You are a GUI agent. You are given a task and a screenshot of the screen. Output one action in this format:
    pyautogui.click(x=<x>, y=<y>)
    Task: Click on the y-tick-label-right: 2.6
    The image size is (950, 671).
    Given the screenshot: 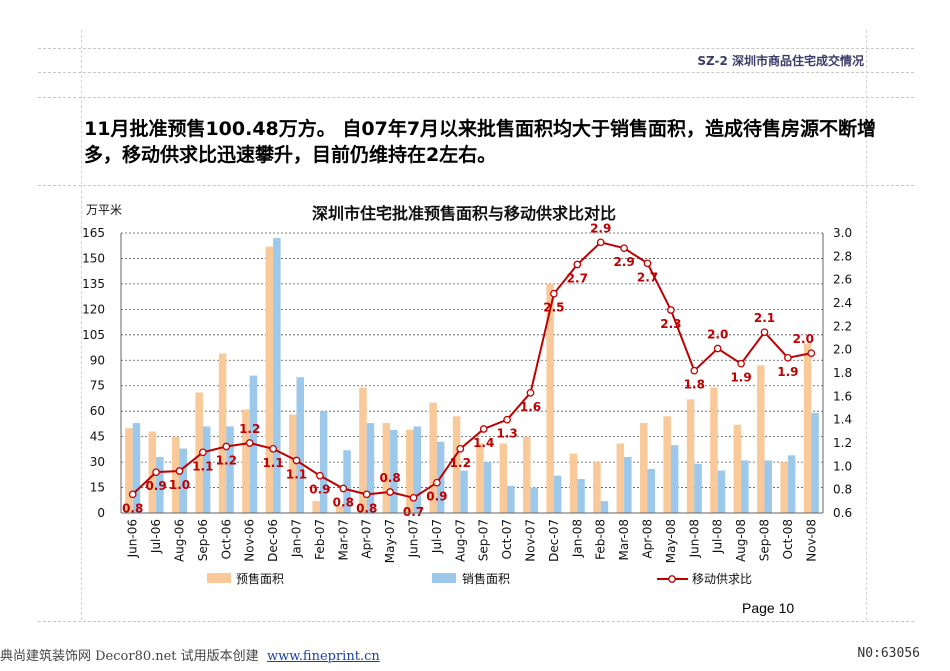 What is the action you would take?
    pyautogui.click(x=842, y=280)
    